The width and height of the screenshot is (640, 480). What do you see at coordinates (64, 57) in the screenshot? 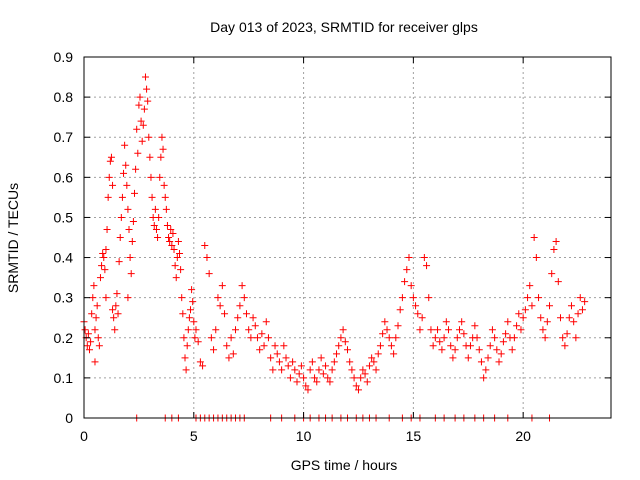
I see `y-tick-label: 0.9` at bounding box center [64, 57].